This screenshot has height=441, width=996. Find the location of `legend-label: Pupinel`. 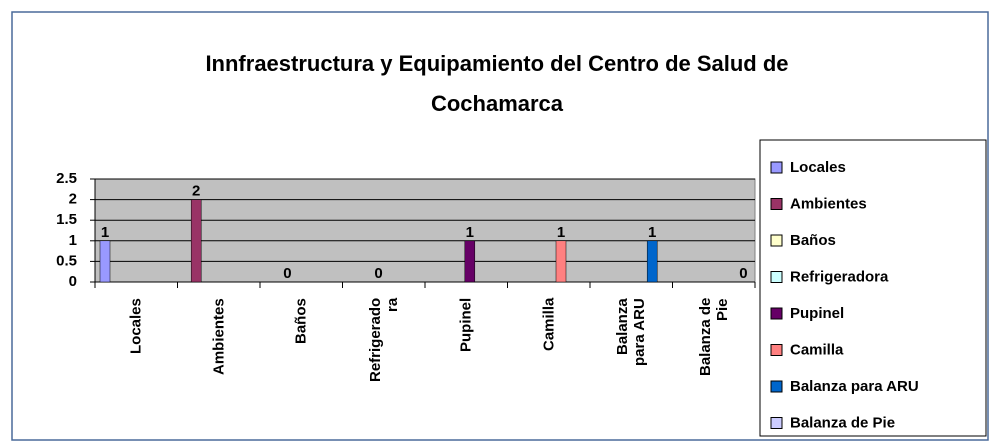

legend-label: Pupinel is located at coordinates (817, 313).